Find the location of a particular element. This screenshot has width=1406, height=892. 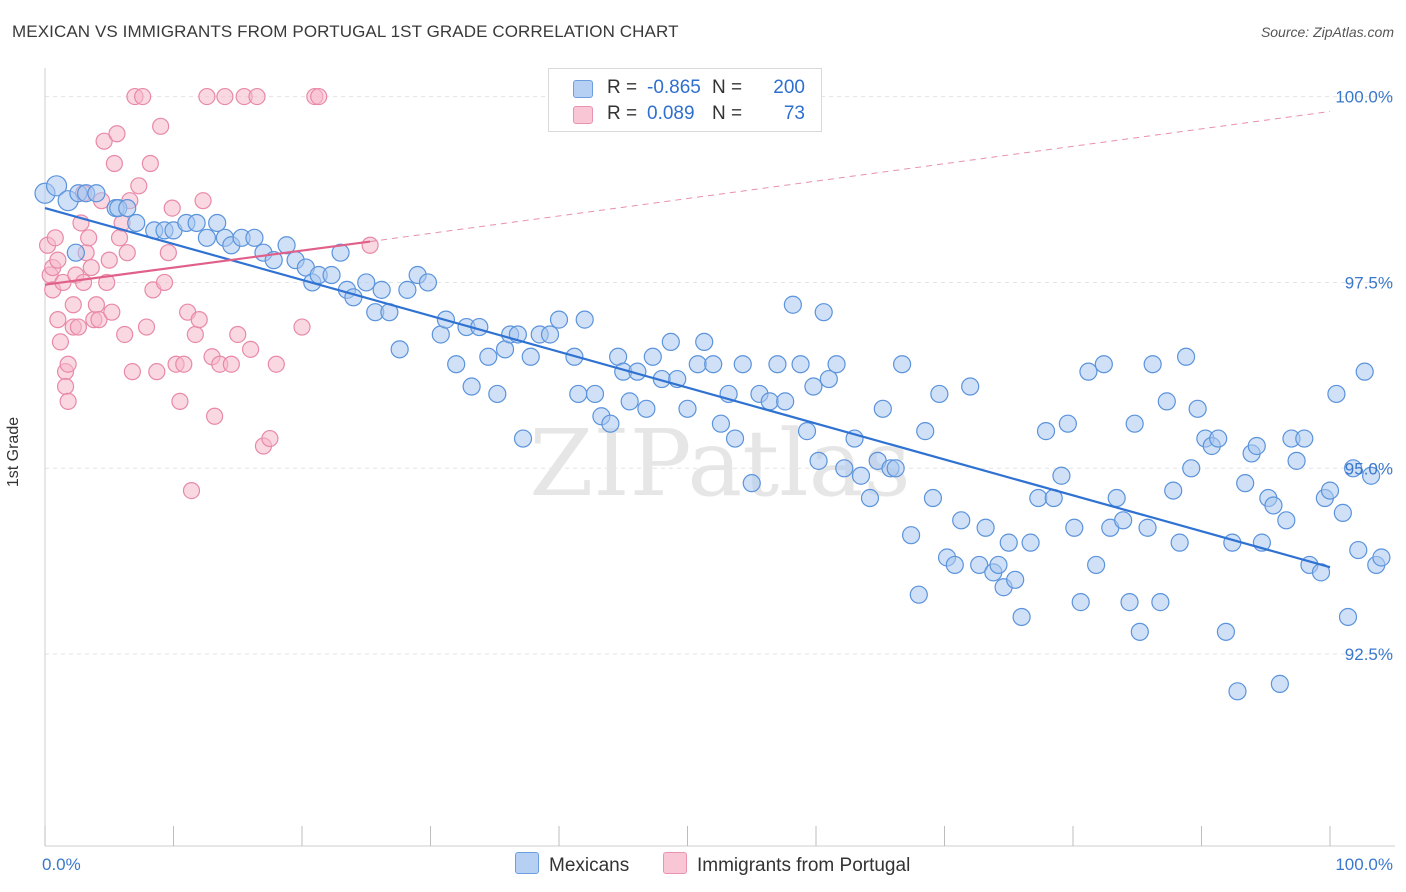

r-value: 0.089 is located at coordinates (671, 113).